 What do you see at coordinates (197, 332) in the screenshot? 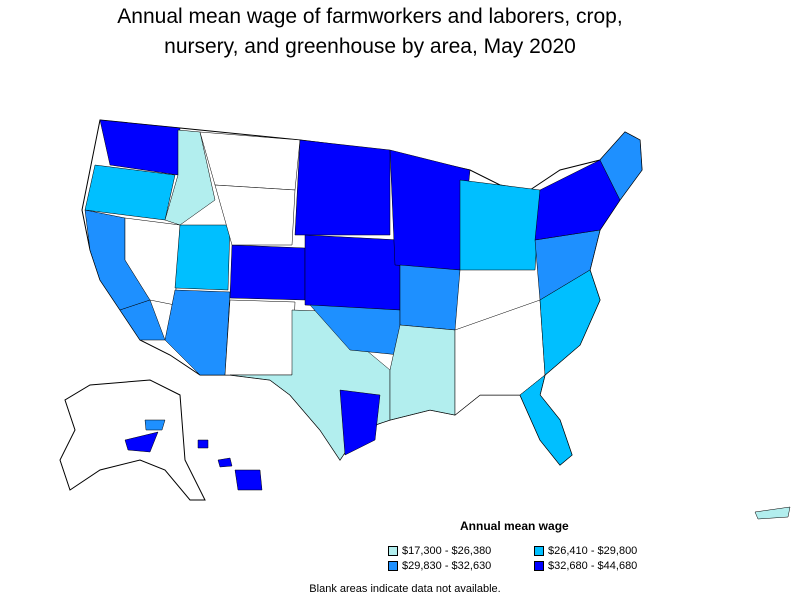
I see `region-arizona` at bounding box center [197, 332].